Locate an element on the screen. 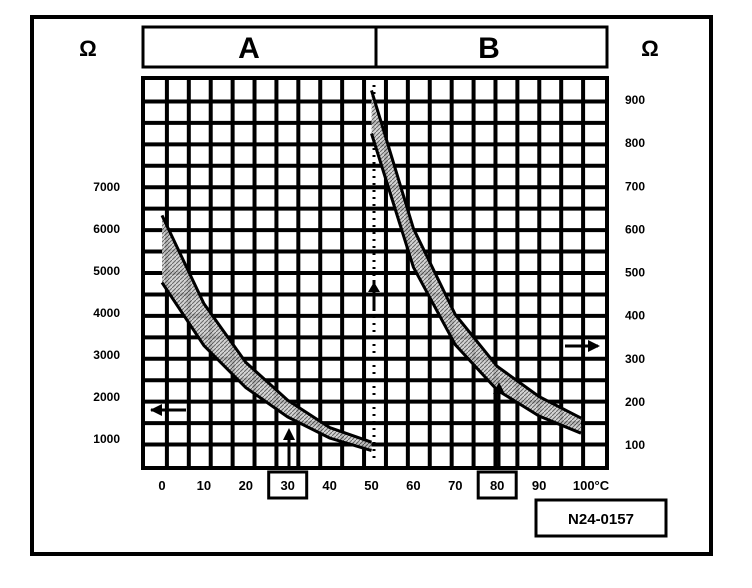  right-y-tick-label: 100 is located at coordinates (635, 445).